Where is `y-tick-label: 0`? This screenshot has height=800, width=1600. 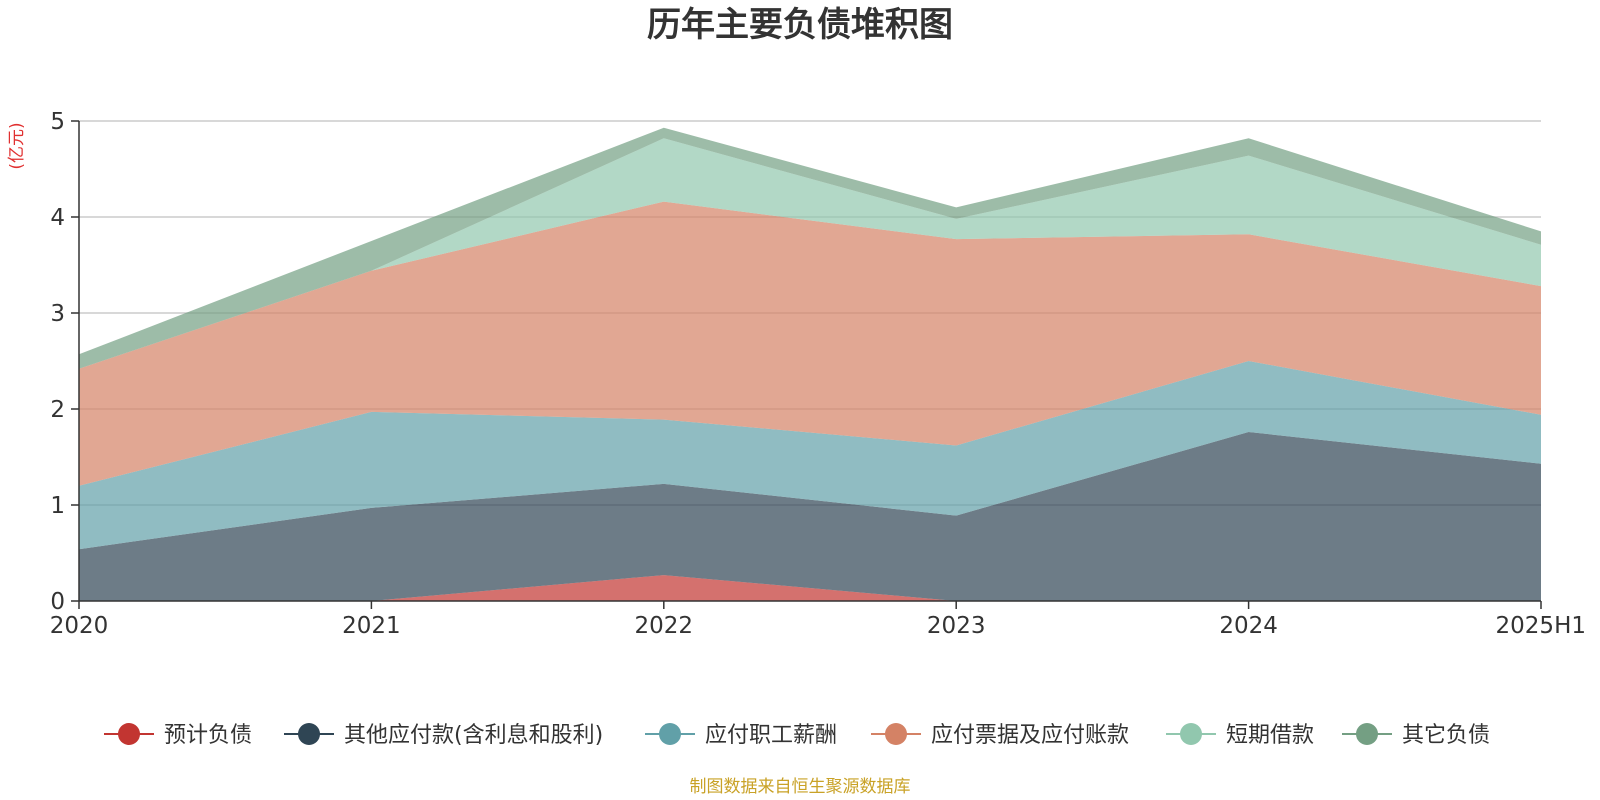 y-tick-label: 0 is located at coordinates (57, 602).